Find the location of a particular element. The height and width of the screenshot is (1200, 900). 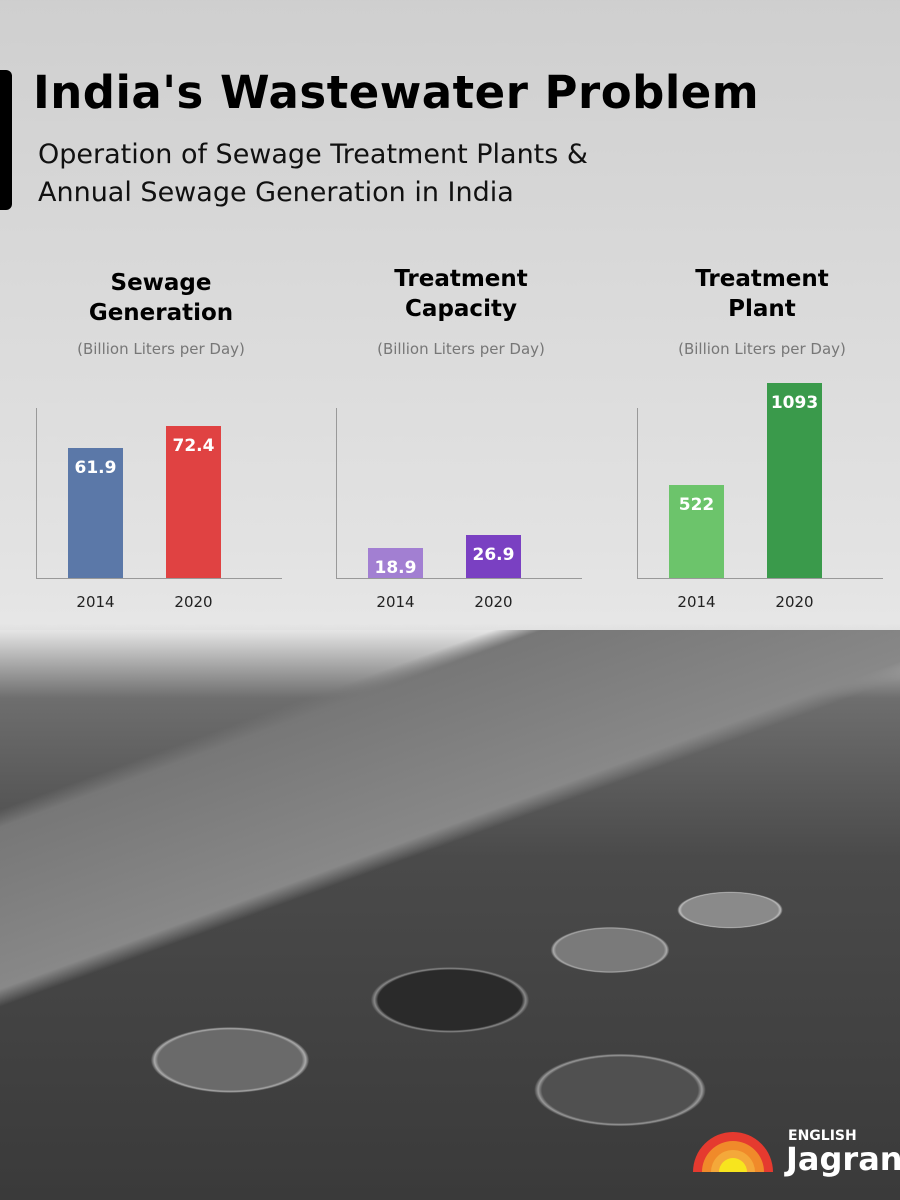

english-jagran-logo: ENGLISH Jagran is located at coordinates (795, 1158).